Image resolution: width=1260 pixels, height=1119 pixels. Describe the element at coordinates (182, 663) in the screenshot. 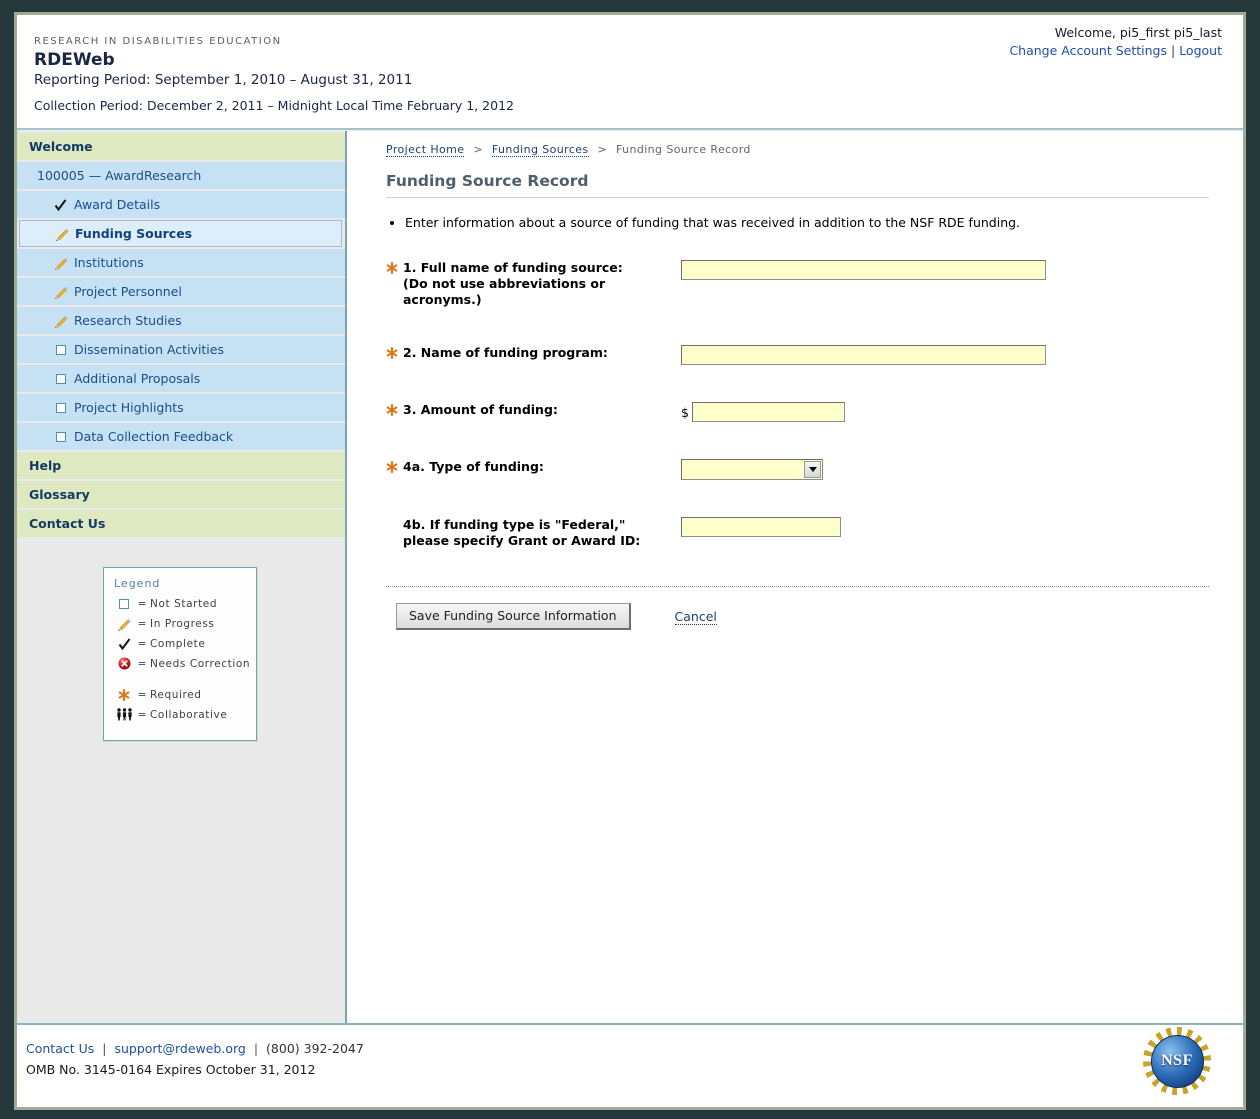

I see `legend-row-needs-correction: = Needs Correction` at that location.